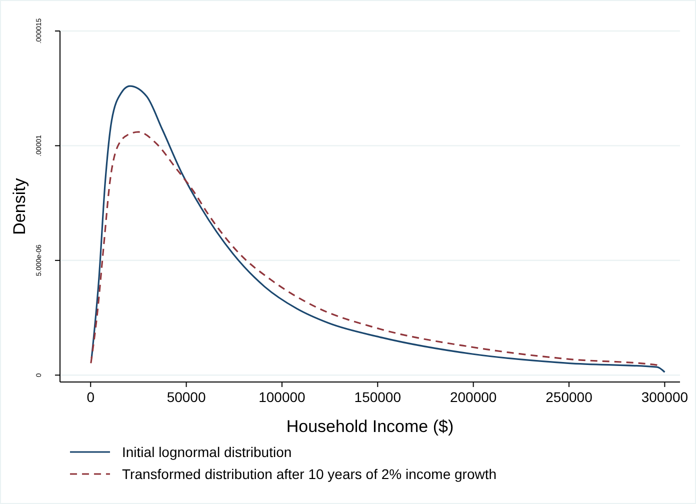  I want to click on x-tick-label: 100000, so click(282, 397).